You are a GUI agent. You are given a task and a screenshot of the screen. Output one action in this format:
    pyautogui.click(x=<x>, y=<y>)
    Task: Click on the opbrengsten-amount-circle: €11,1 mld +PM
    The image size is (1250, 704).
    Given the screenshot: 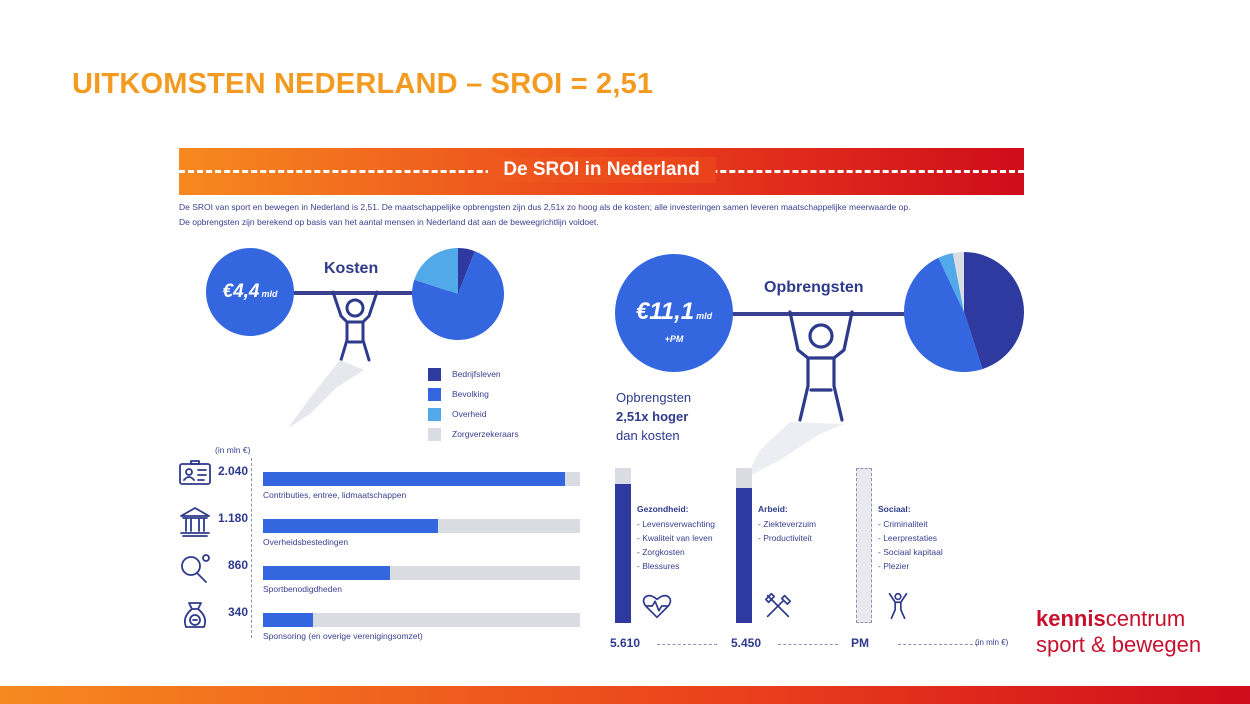 What is the action you would take?
    pyautogui.click(x=674, y=313)
    